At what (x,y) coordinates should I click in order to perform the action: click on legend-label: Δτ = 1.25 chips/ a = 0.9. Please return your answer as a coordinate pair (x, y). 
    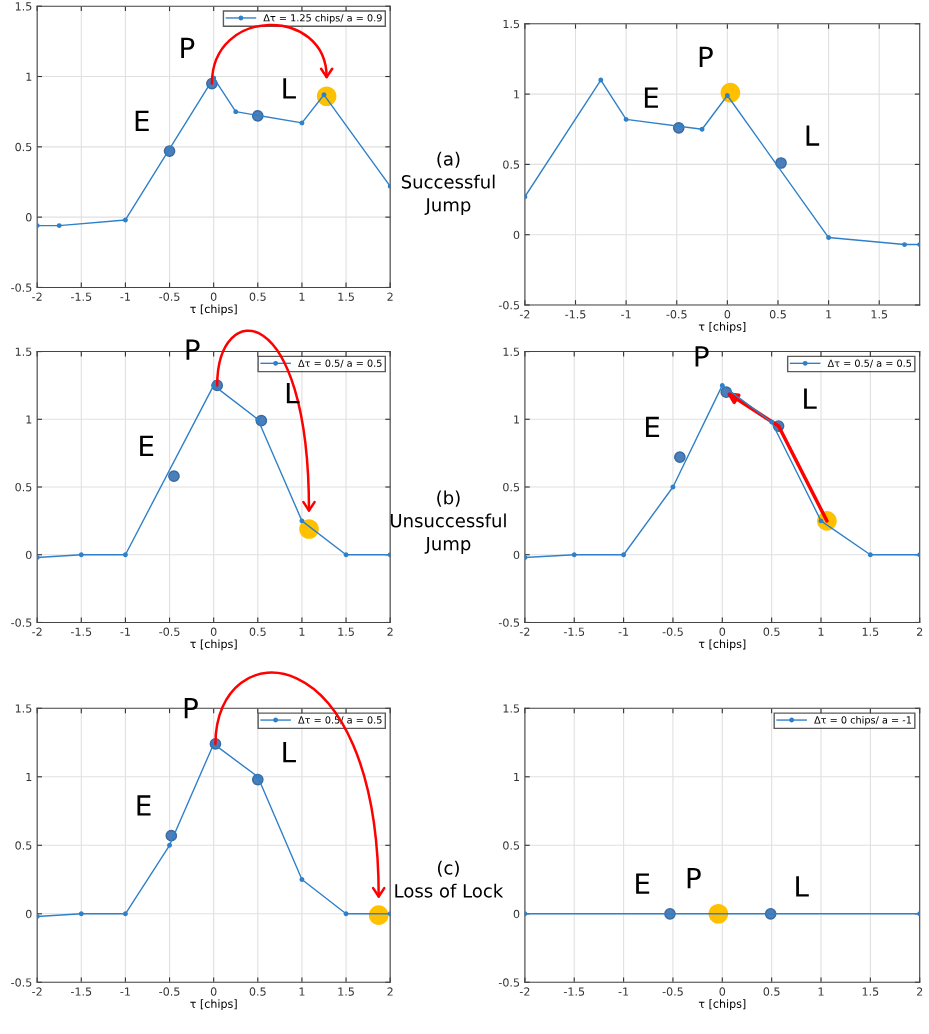
    Looking at the image, I should click on (322, 18).